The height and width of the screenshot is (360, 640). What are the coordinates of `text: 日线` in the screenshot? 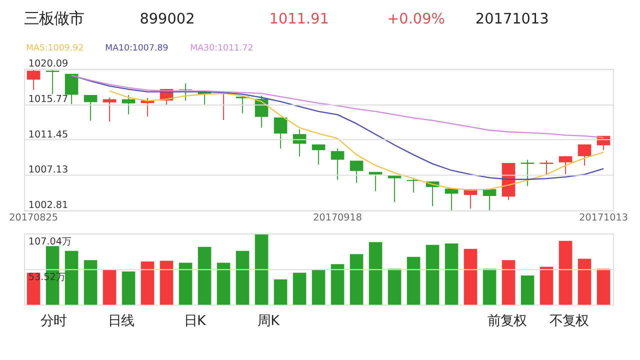 It's located at (121, 320).